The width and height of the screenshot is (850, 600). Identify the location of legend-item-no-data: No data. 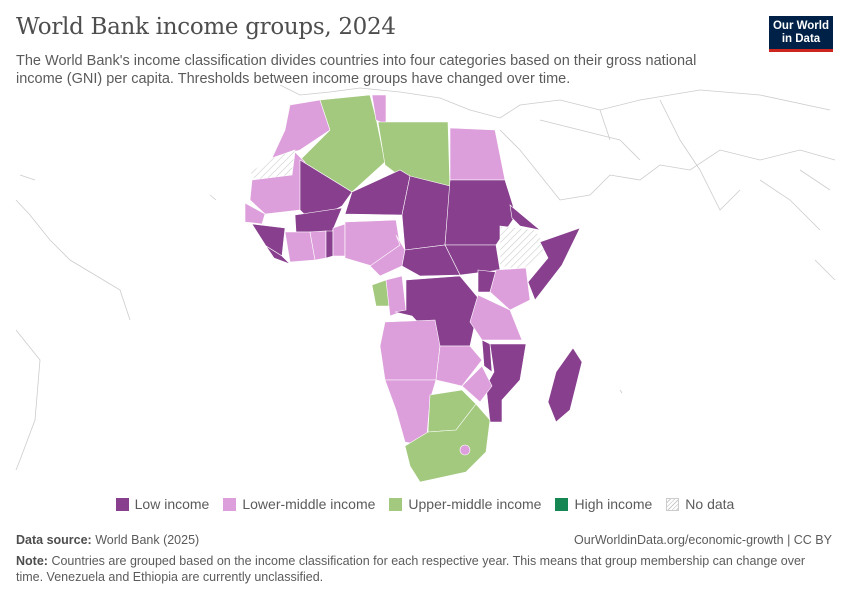
(700, 504).